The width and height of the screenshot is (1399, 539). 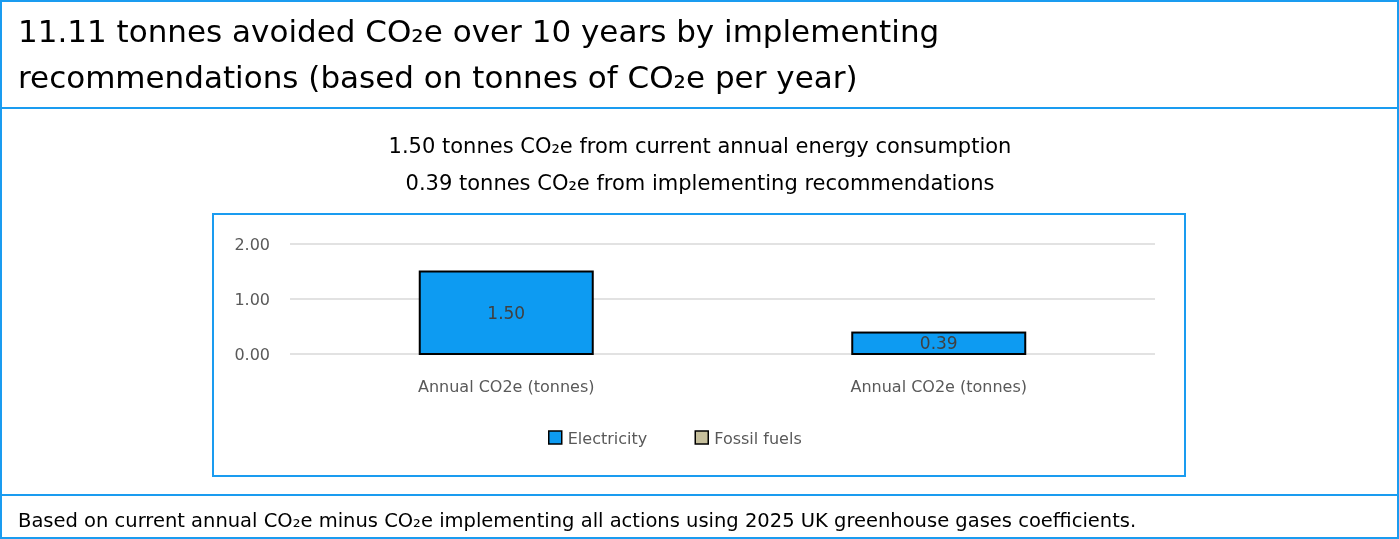 I want to click on text: Based on current annual CO₂e minus CO₂e implementing all actions using 2025 UK greenhouse gases coefficients., so click(x=577, y=520).